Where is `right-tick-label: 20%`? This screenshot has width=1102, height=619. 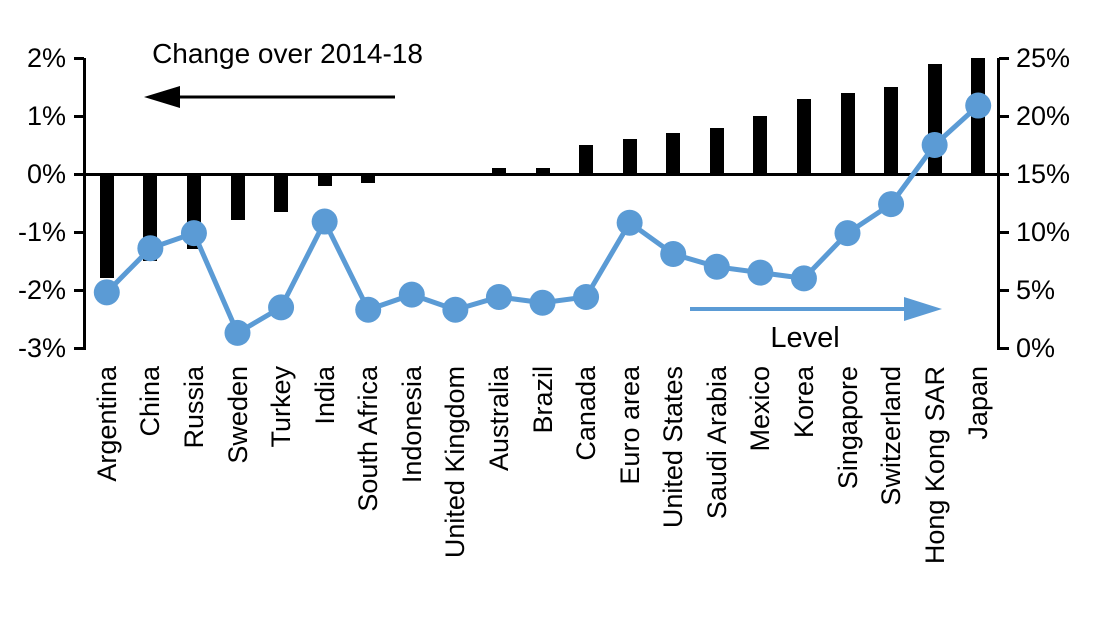
right-tick-label: 20% is located at coordinates (1043, 116).